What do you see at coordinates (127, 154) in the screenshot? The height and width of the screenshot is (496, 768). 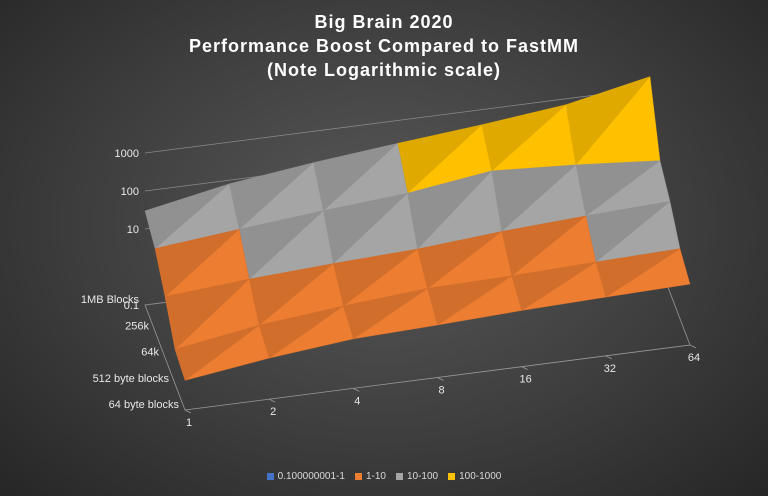 I see `value-tick-label: 1000` at bounding box center [127, 154].